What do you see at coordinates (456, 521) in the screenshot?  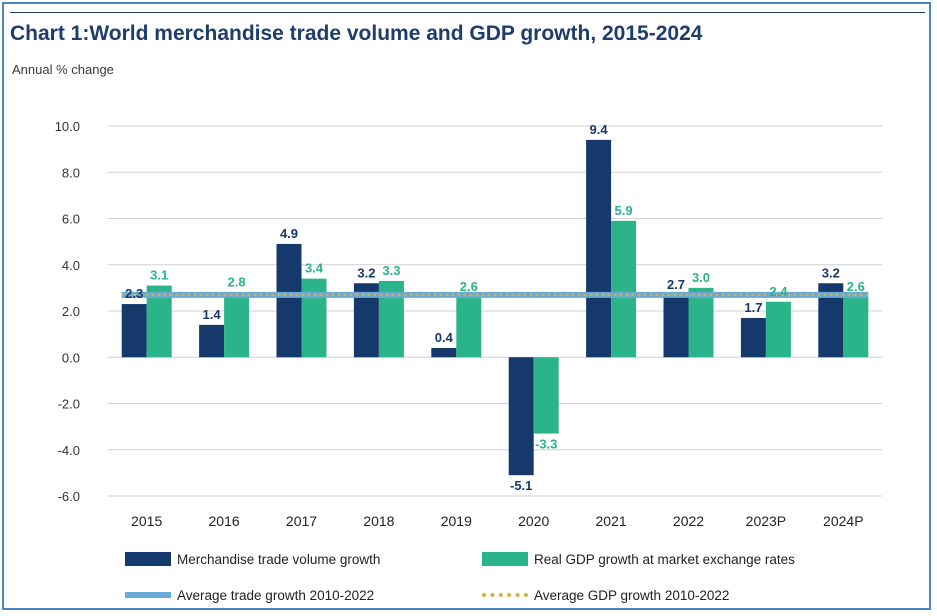 I see `x-tick-label: 2019` at bounding box center [456, 521].